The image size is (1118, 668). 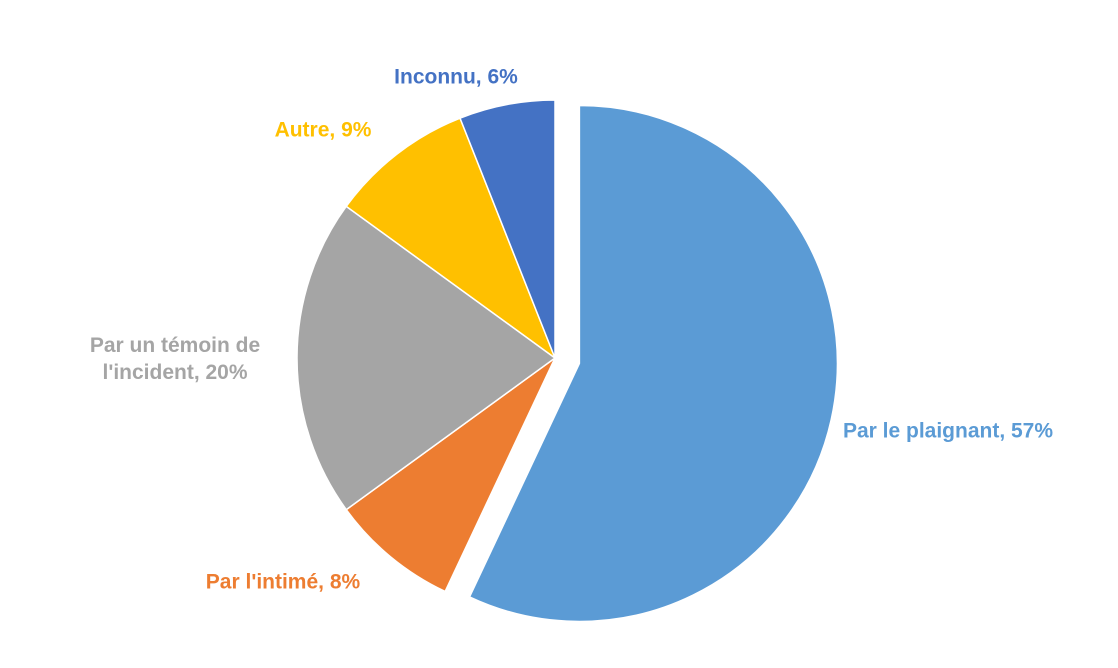 I want to click on data-label: Par l'intimé, 8%, so click(x=283, y=582).